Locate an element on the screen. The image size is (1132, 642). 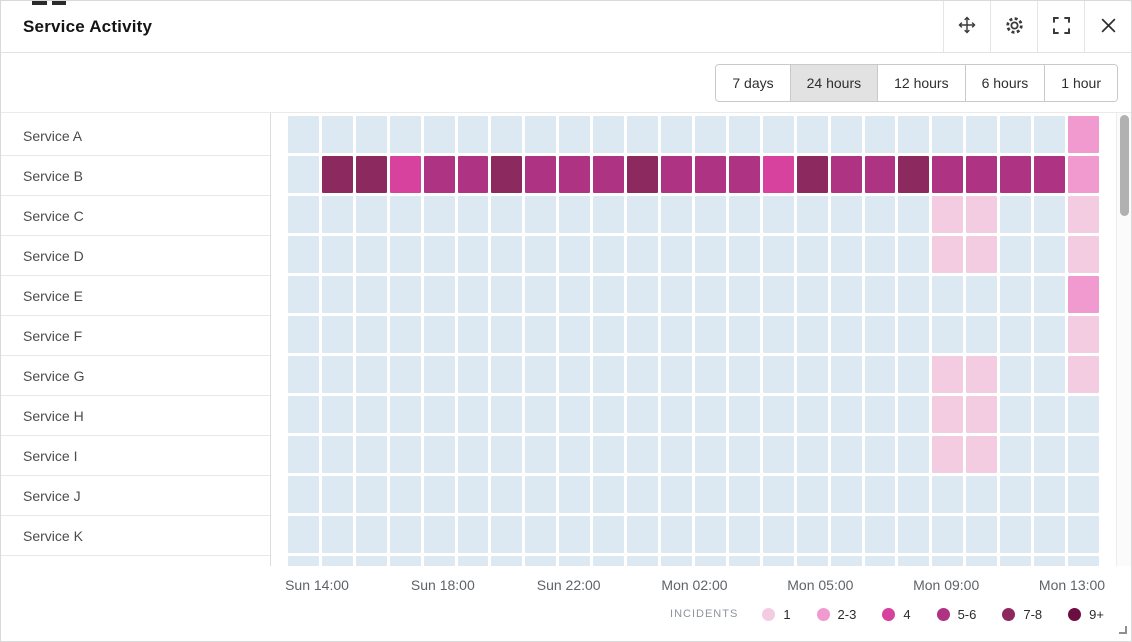
tab-1-hour: 1 hour is located at coordinates (1080, 82).